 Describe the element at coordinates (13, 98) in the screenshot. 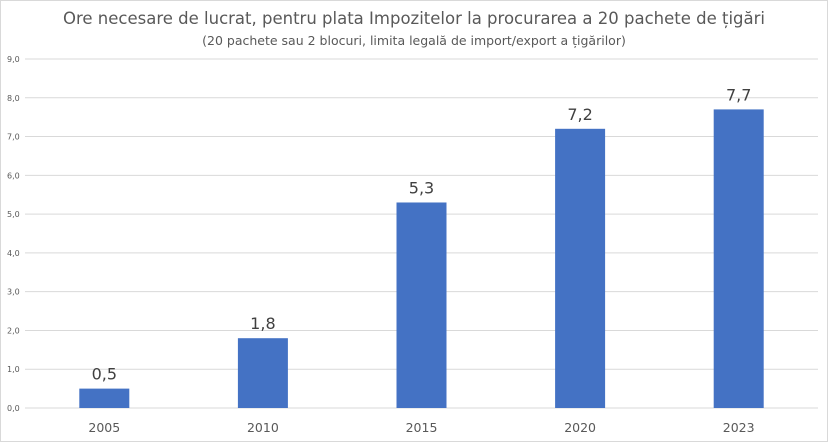

I see `y-tick-label: 8,0` at that location.